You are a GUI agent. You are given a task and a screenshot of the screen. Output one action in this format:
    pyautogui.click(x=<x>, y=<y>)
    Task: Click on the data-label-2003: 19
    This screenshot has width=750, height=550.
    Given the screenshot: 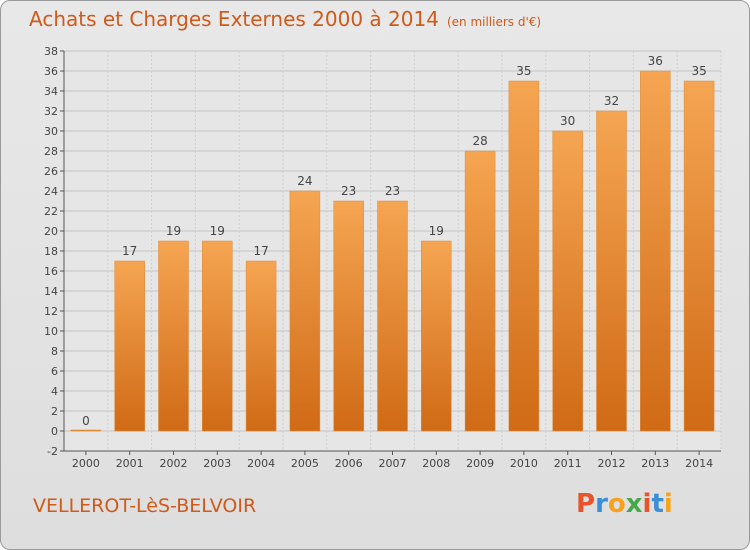 What is the action you would take?
    pyautogui.click(x=217, y=231)
    